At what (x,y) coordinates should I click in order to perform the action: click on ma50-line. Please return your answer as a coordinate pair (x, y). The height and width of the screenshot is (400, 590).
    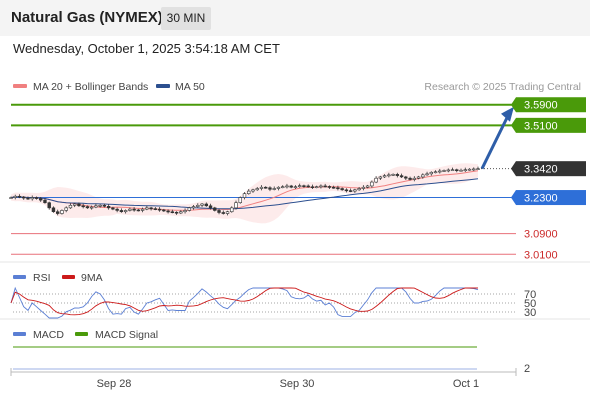
    Looking at the image, I should click on (244, 194).